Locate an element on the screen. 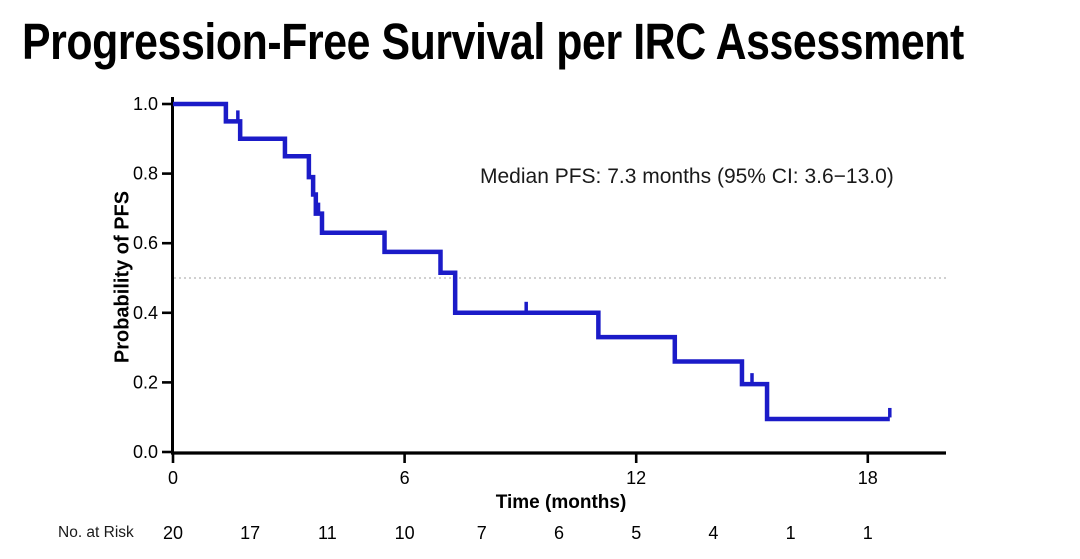 The height and width of the screenshot is (559, 1080). x-tick-label: 12 is located at coordinates (636, 478).